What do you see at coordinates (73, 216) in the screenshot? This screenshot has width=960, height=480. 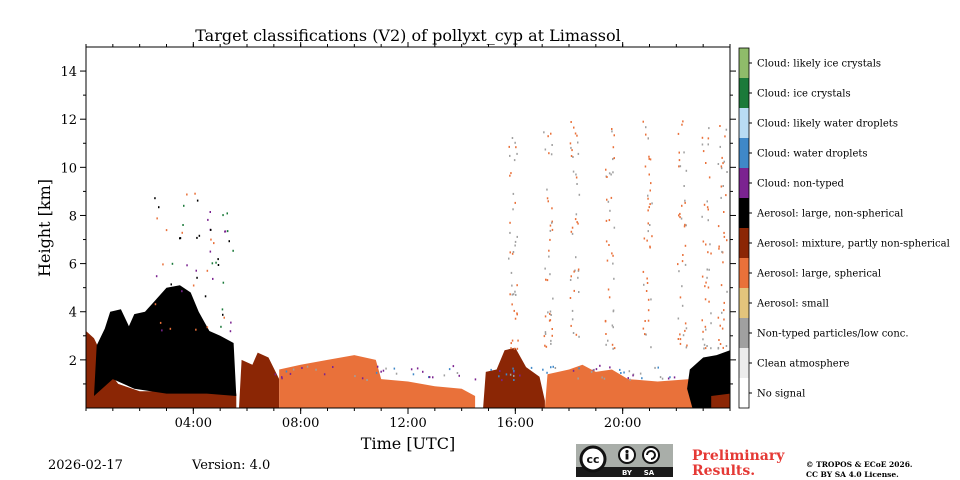 I see `y-tick-label: 8` at bounding box center [73, 216].